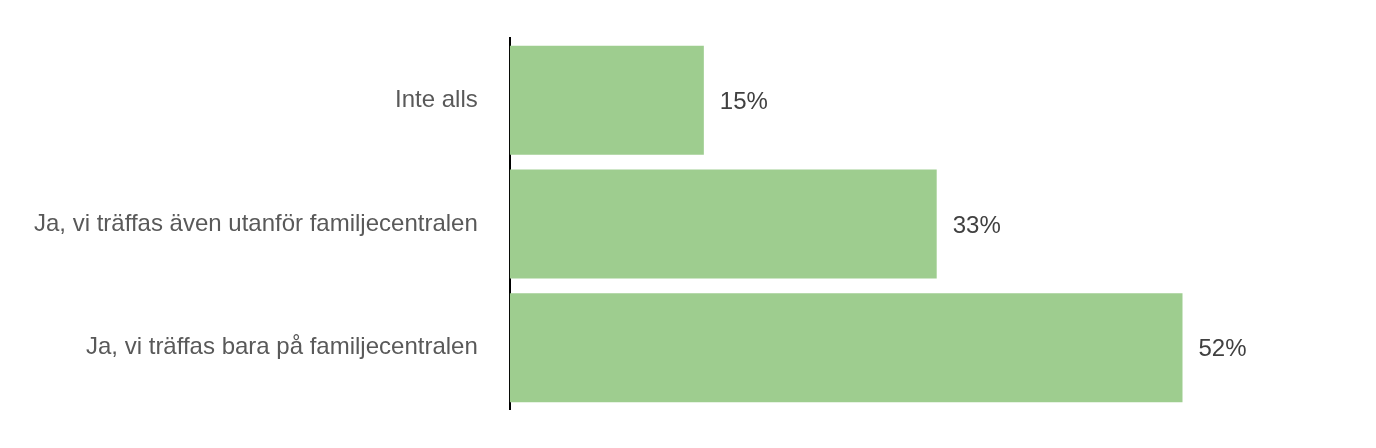 Image resolution: width=1376 pixels, height=448 pixels. What do you see at coordinates (743, 100) in the screenshot?
I see `data-label: 15%` at bounding box center [743, 100].